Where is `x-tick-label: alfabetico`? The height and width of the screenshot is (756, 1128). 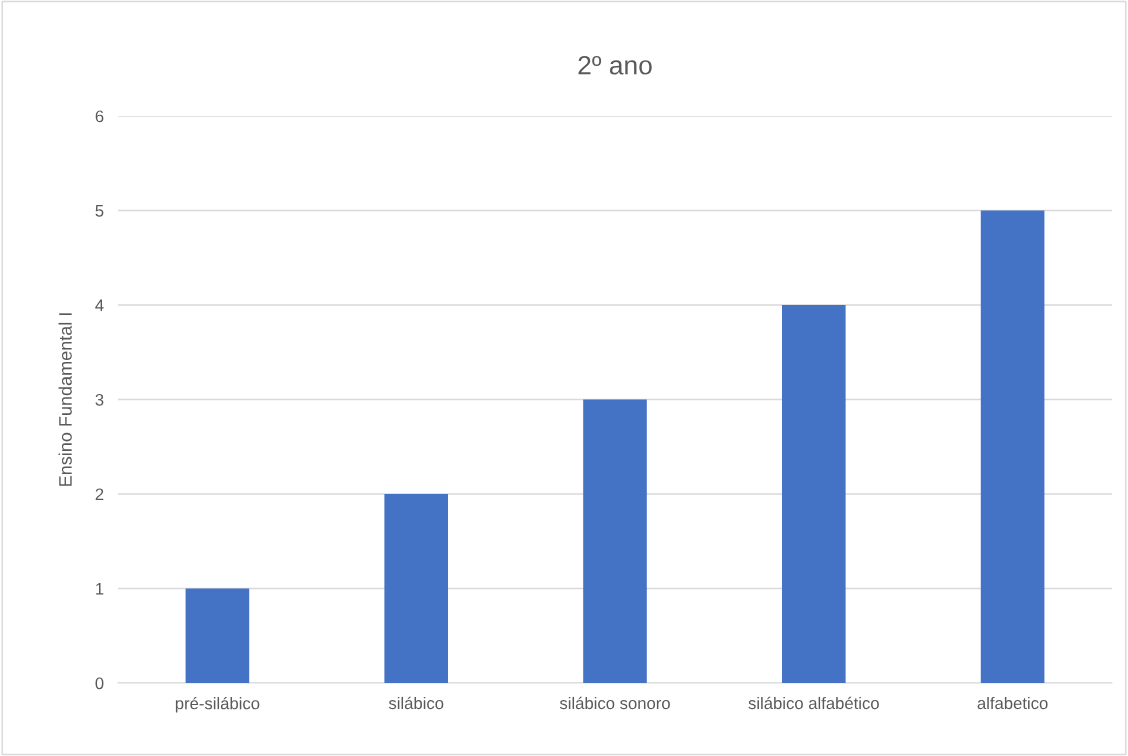
x-tick-label: alfabetico is located at coordinates (1012, 703).